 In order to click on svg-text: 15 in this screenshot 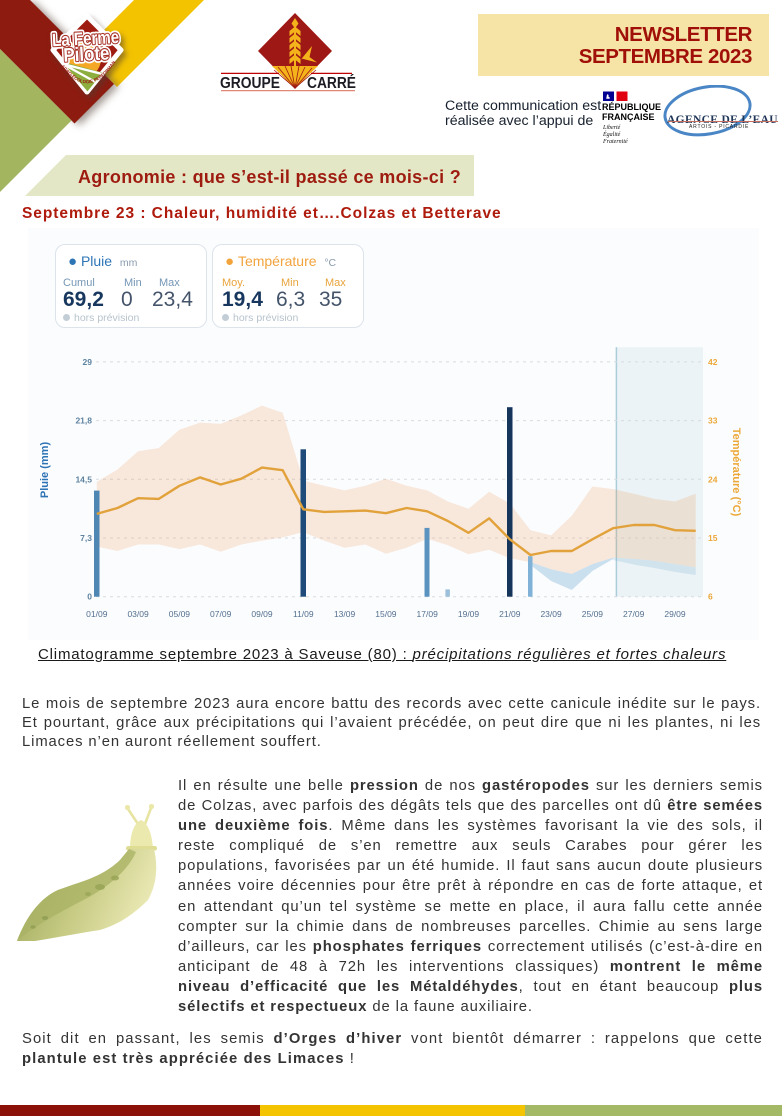, I will do `click(713, 538)`.